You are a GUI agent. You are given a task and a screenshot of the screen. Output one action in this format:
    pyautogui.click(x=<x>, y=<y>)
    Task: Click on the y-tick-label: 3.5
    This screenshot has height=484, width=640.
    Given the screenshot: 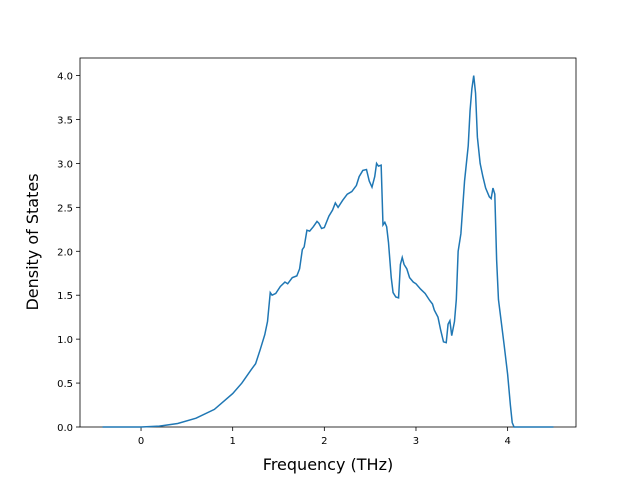 What is the action you would take?
    pyautogui.click(x=65, y=121)
    